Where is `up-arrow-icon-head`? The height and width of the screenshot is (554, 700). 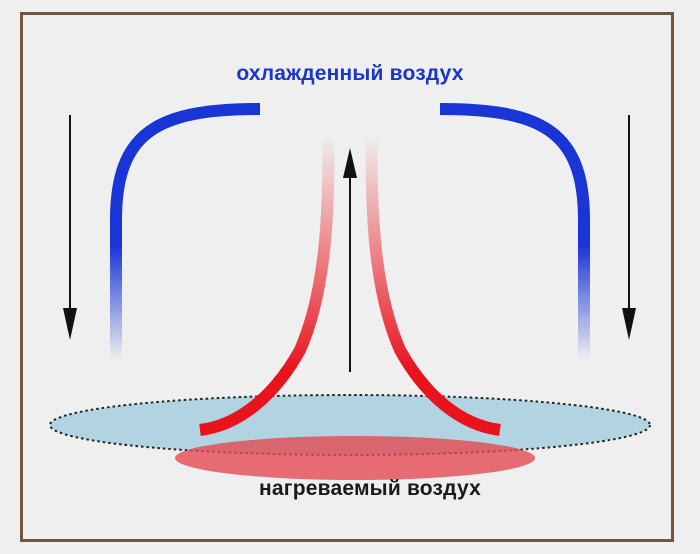
up-arrow-icon-head is located at coordinates (350, 163).